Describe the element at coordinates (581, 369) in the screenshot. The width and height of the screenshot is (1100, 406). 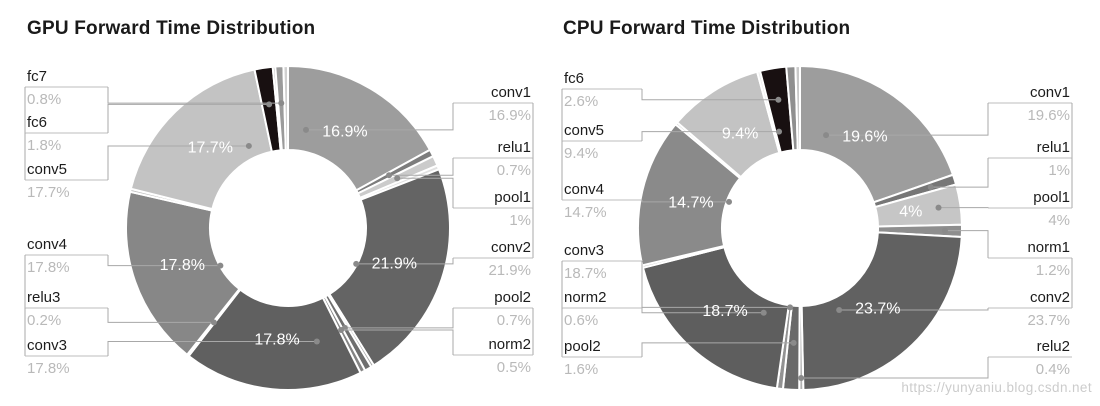
I see `callout-pct-pool2: 1.6%` at that location.